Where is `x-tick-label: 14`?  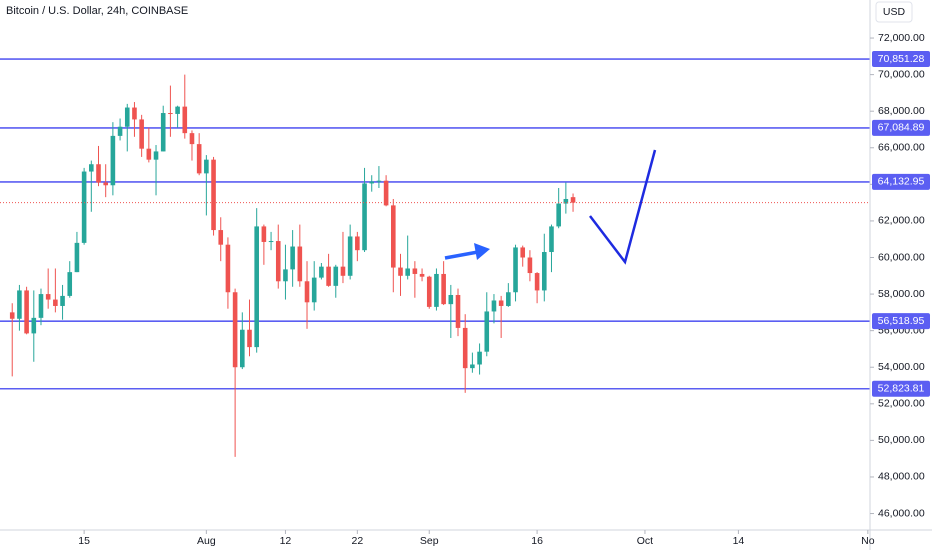
x-tick-label: 14 is located at coordinates (739, 541).